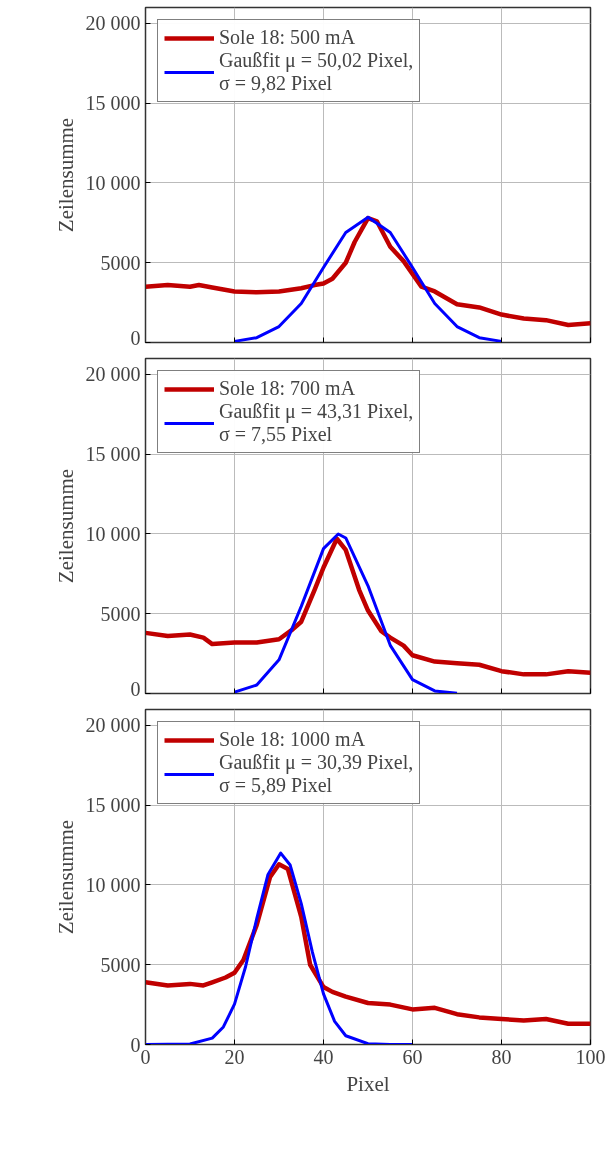 This screenshot has width=615, height=1164. I want to click on x-tick-label: 40, so click(323, 1056).